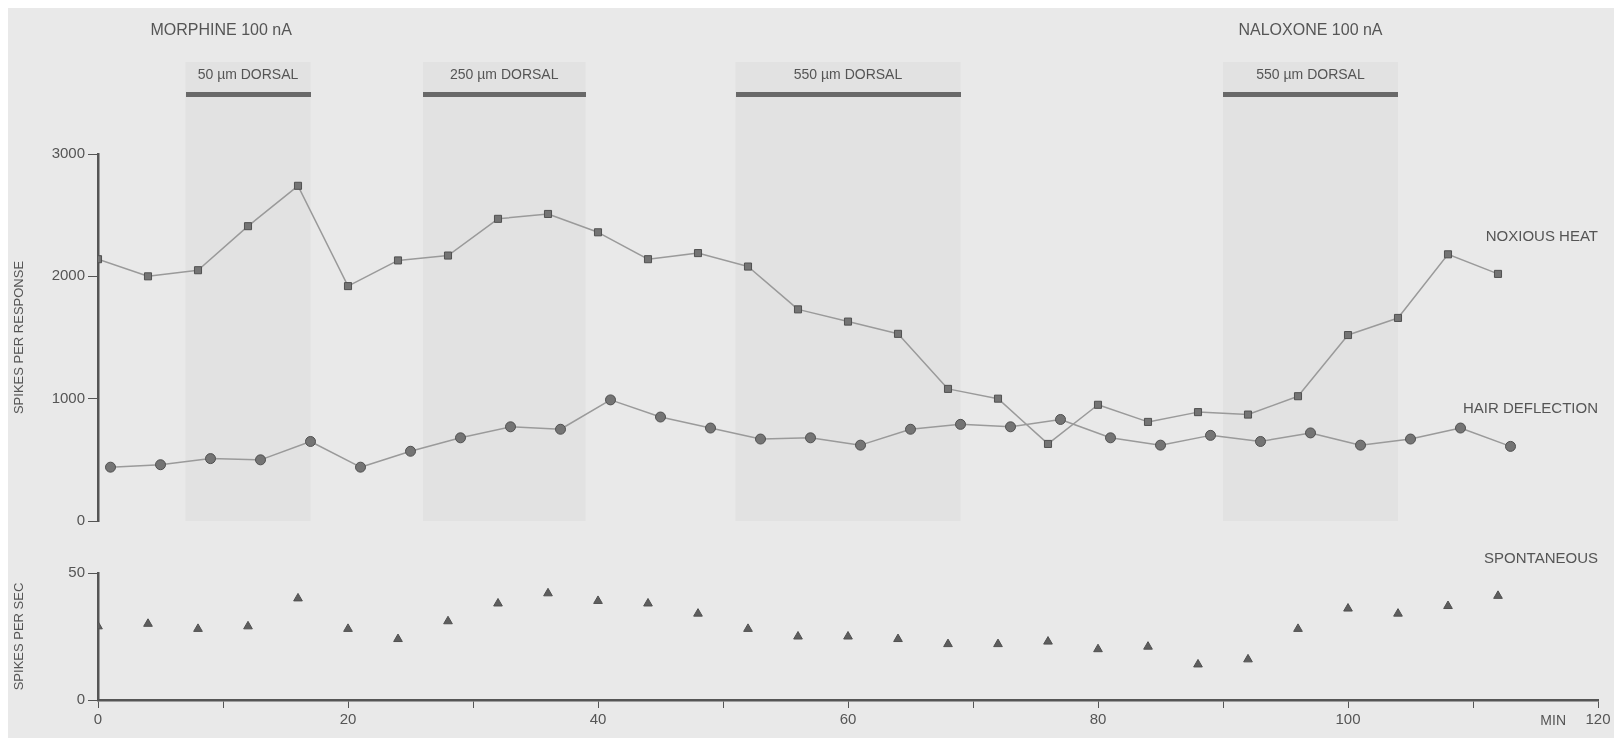 The height and width of the screenshot is (747, 1622). What do you see at coordinates (76, 572) in the screenshot?
I see `y-tick-label: 50` at bounding box center [76, 572].